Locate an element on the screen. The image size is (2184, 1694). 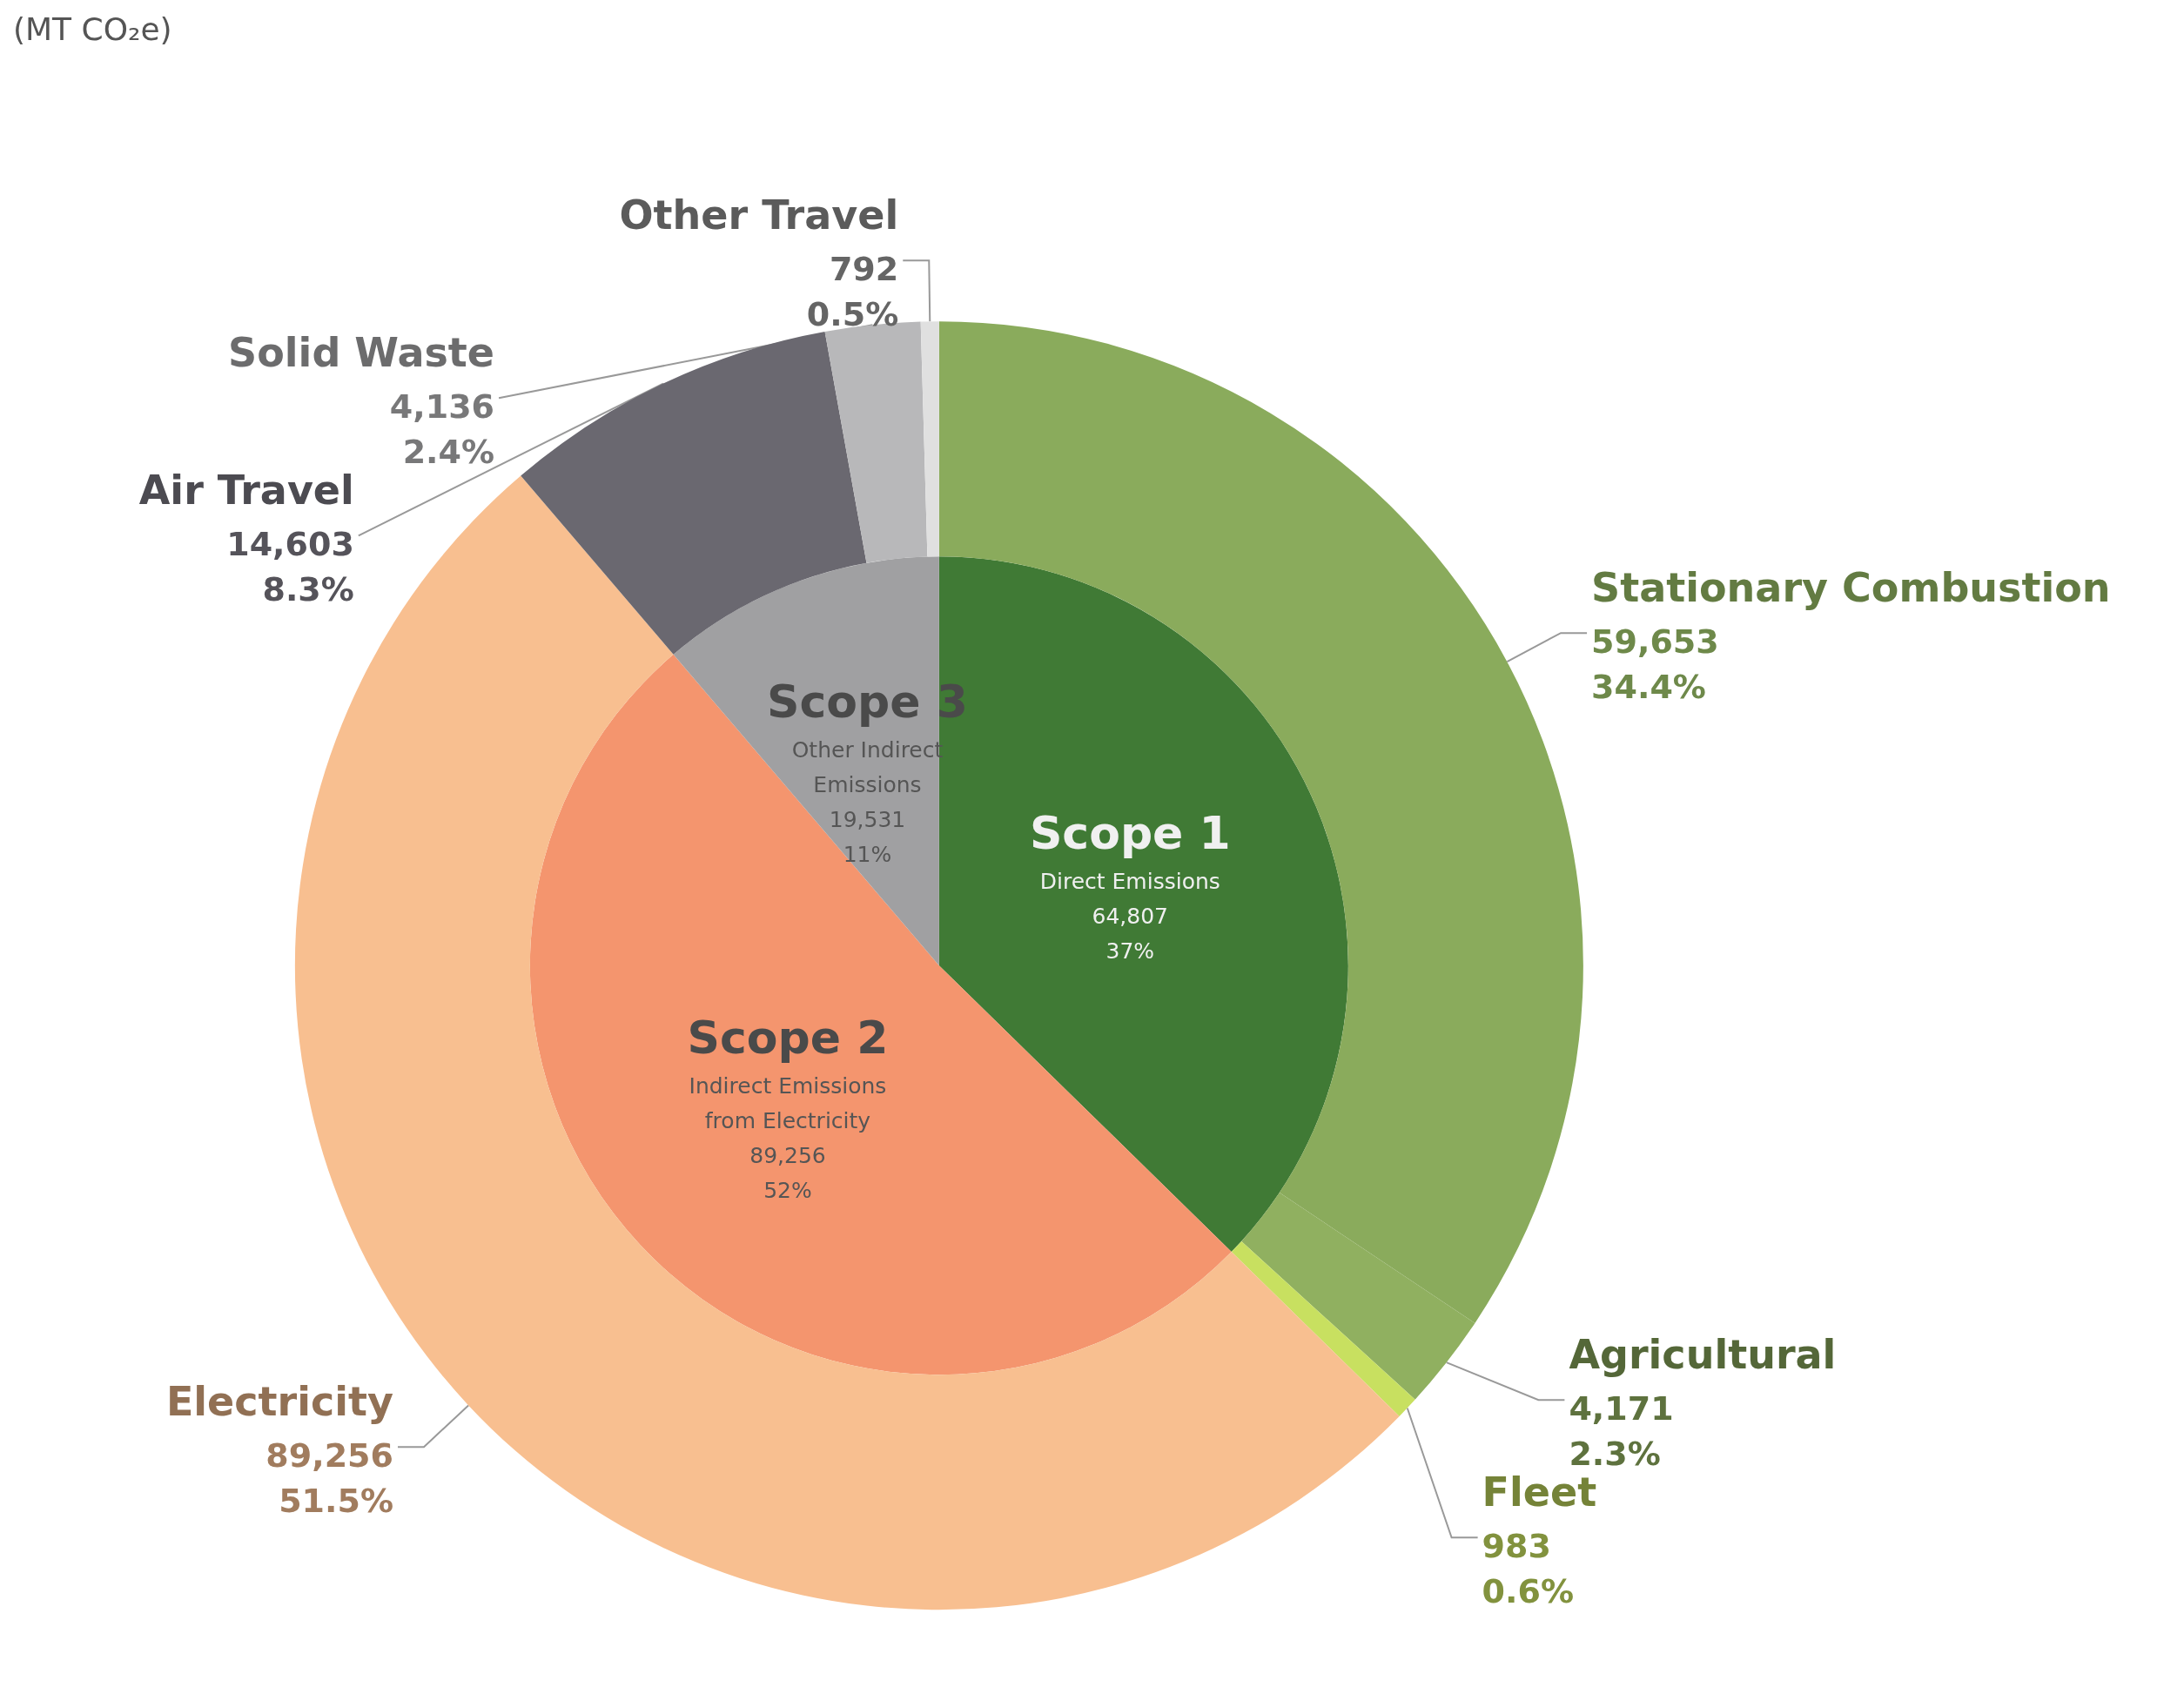
data-label: 89,256 51.5% is located at coordinates (329, 1478).